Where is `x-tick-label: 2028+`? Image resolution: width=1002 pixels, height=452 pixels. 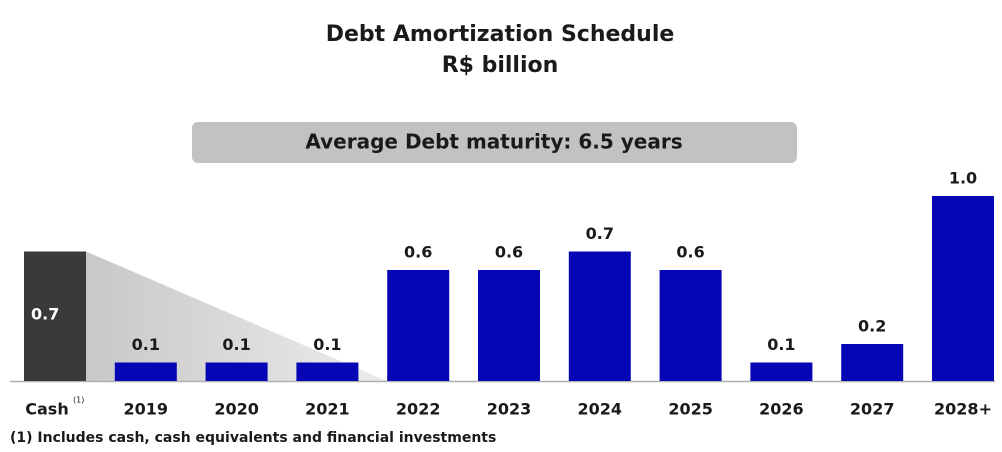 x-tick-label: 2028+ is located at coordinates (963, 409).